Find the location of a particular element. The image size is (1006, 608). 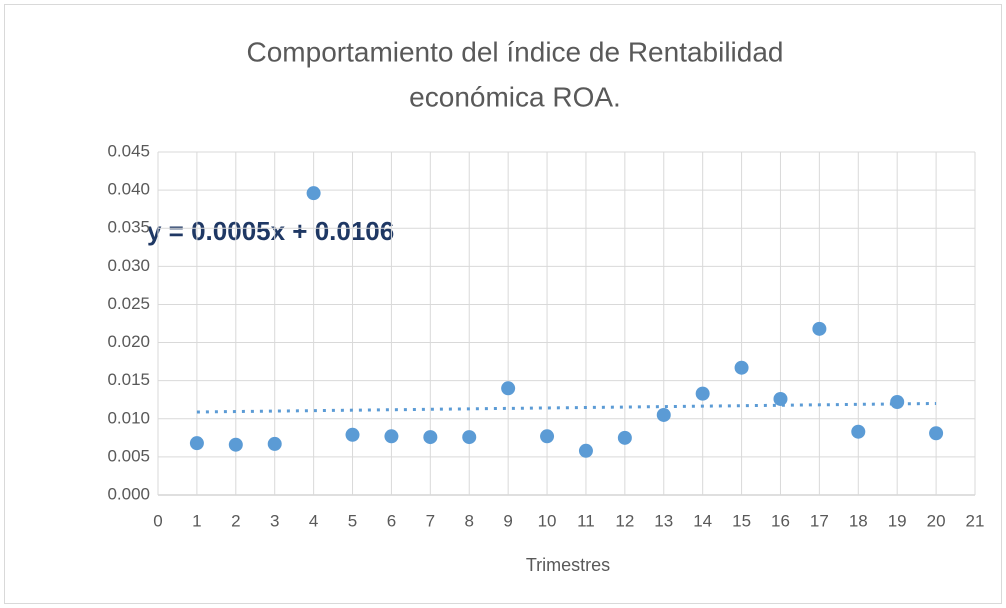

x-tick-label: 20 is located at coordinates (936, 520).